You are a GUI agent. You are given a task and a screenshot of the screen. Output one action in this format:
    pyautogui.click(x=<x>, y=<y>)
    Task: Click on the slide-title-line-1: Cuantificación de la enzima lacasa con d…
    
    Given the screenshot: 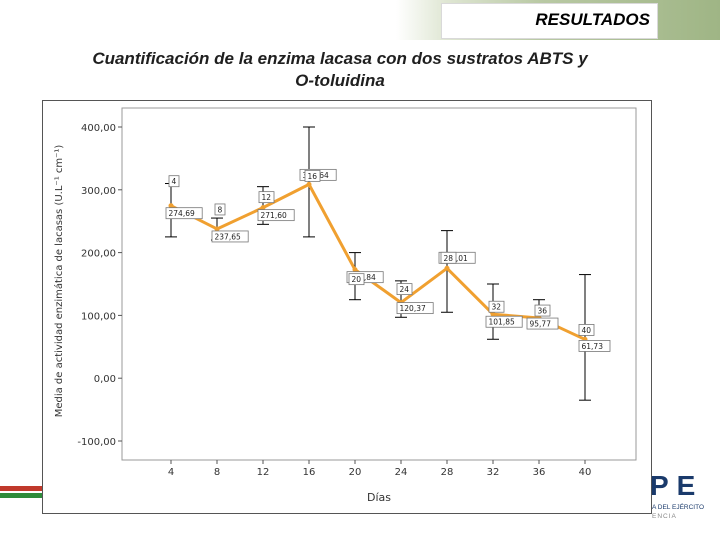 What is the action you would take?
    pyautogui.click(x=340, y=58)
    